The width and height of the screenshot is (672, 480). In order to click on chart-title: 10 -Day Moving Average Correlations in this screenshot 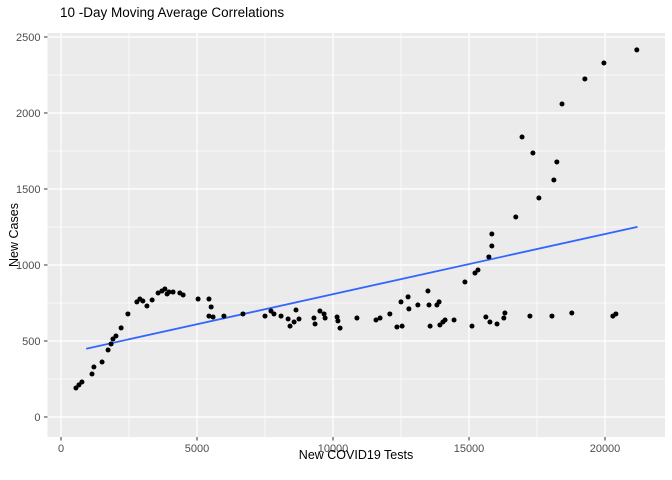, I will do `click(172, 12)`.